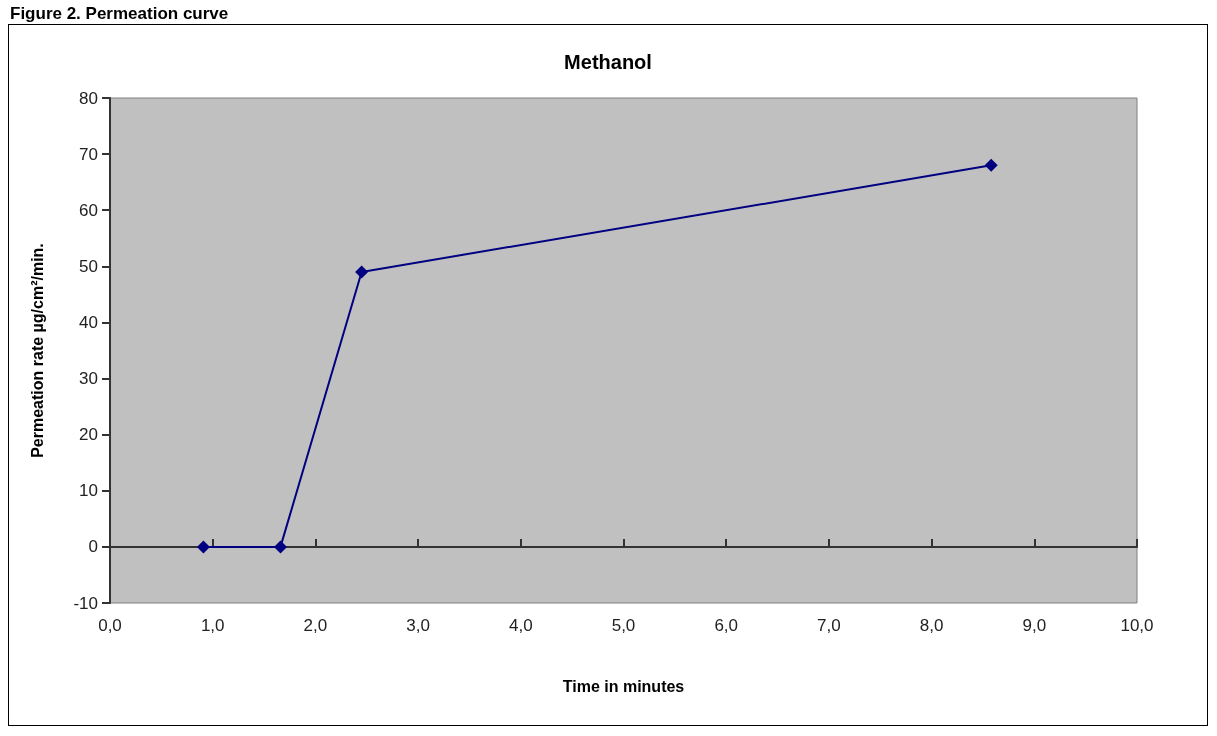  Describe the element at coordinates (88, 491) in the screenshot. I see `y-tick-label: 10` at that location.